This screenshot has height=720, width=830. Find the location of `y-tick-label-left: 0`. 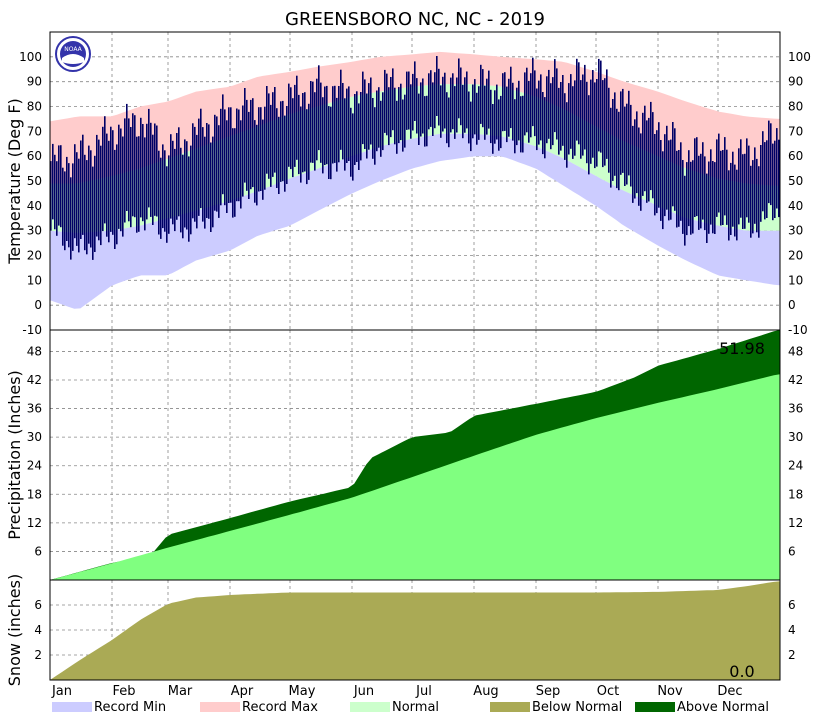

y-tick-label-left: 0 is located at coordinates (38, 305).